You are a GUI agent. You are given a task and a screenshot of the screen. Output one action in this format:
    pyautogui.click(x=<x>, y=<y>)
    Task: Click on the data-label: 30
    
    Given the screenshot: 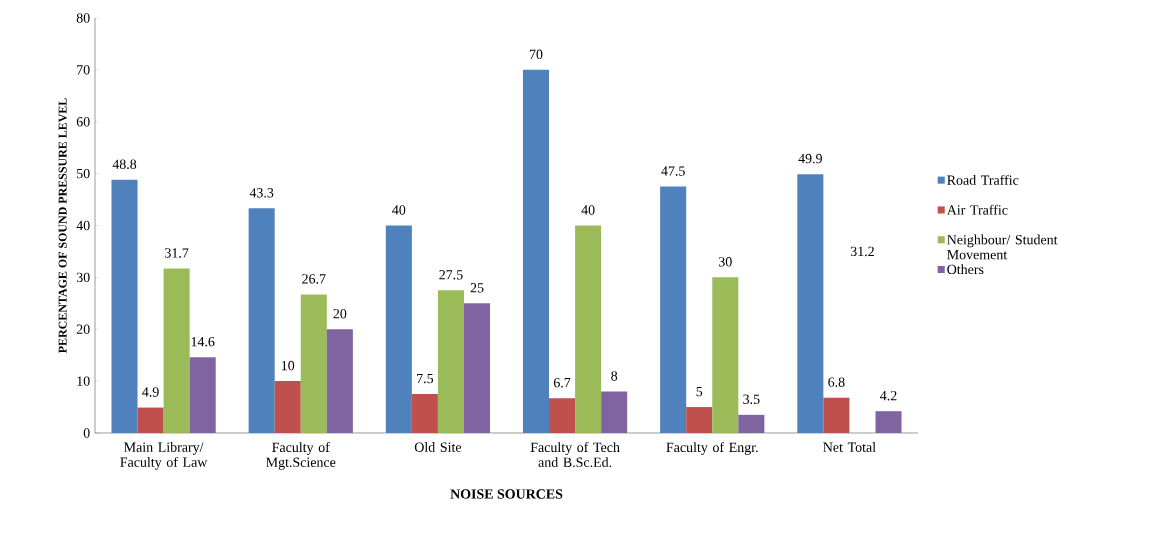 What is the action you would take?
    pyautogui.click(x=725, y=262)
    